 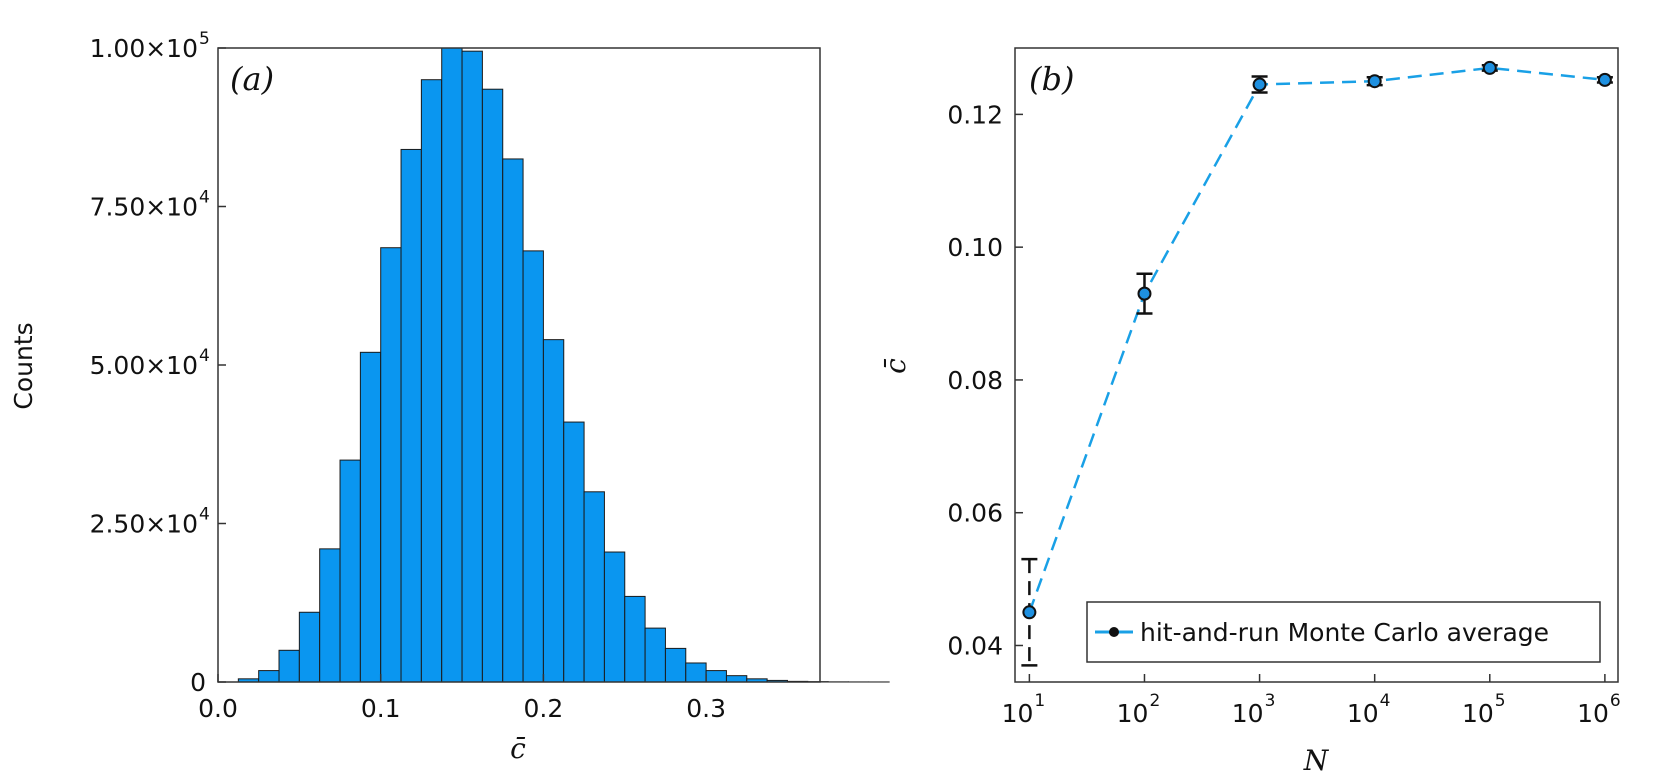 I want to click on convergence-x-tick-exponent: 2, so click(x=1154, y=701).